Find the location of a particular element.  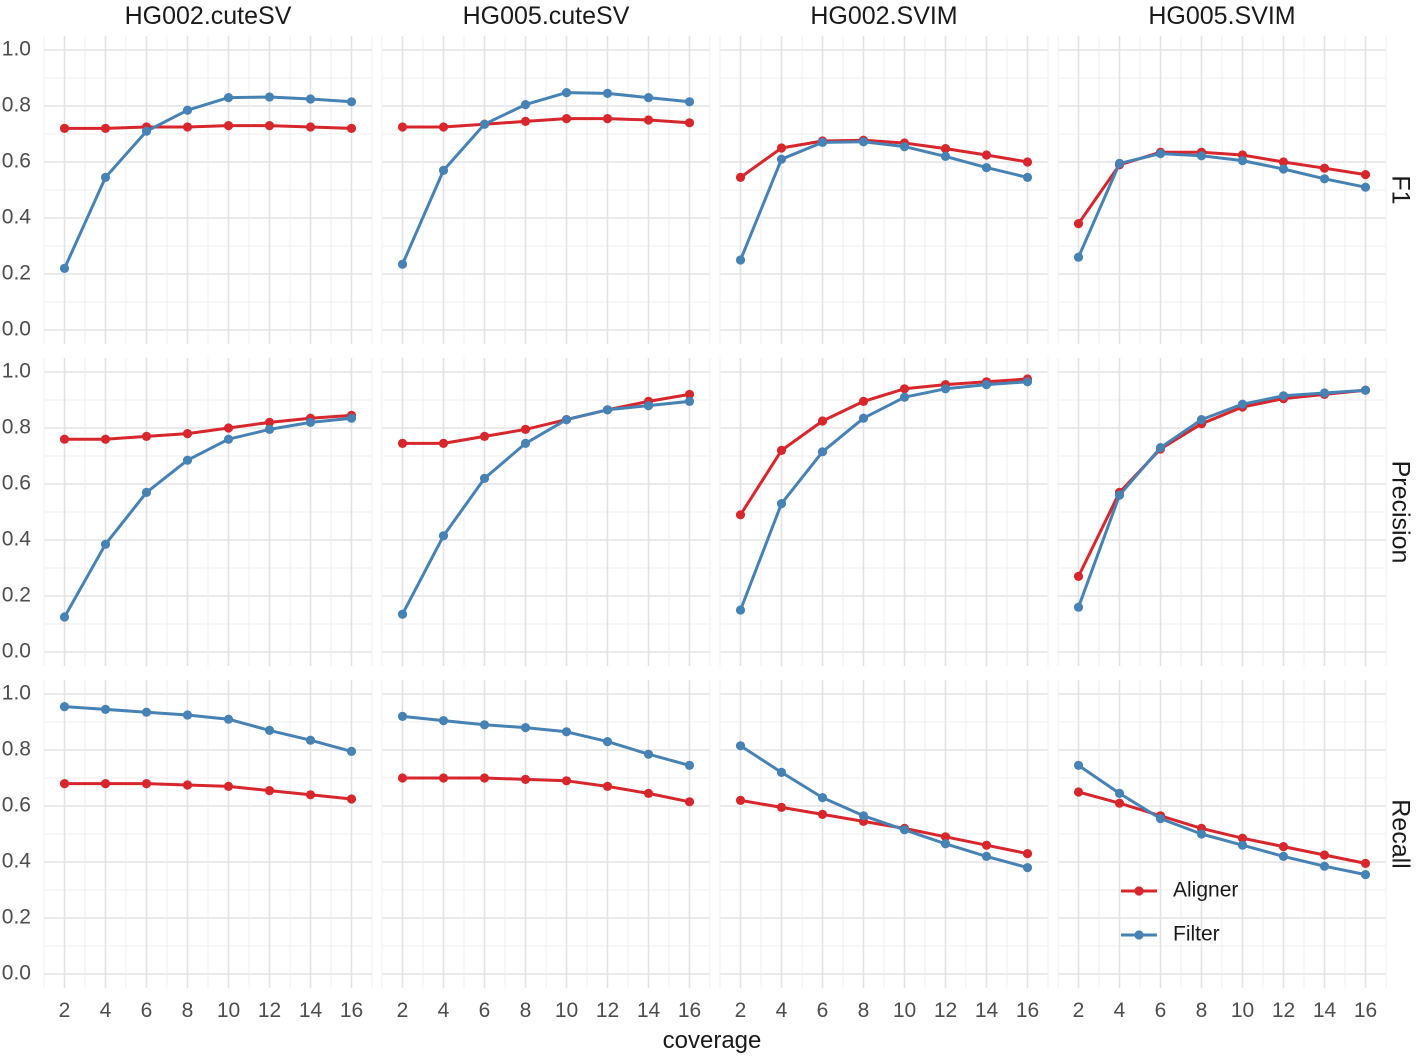

x-tick-label: 4 is located at coordinates (1120, 1010).